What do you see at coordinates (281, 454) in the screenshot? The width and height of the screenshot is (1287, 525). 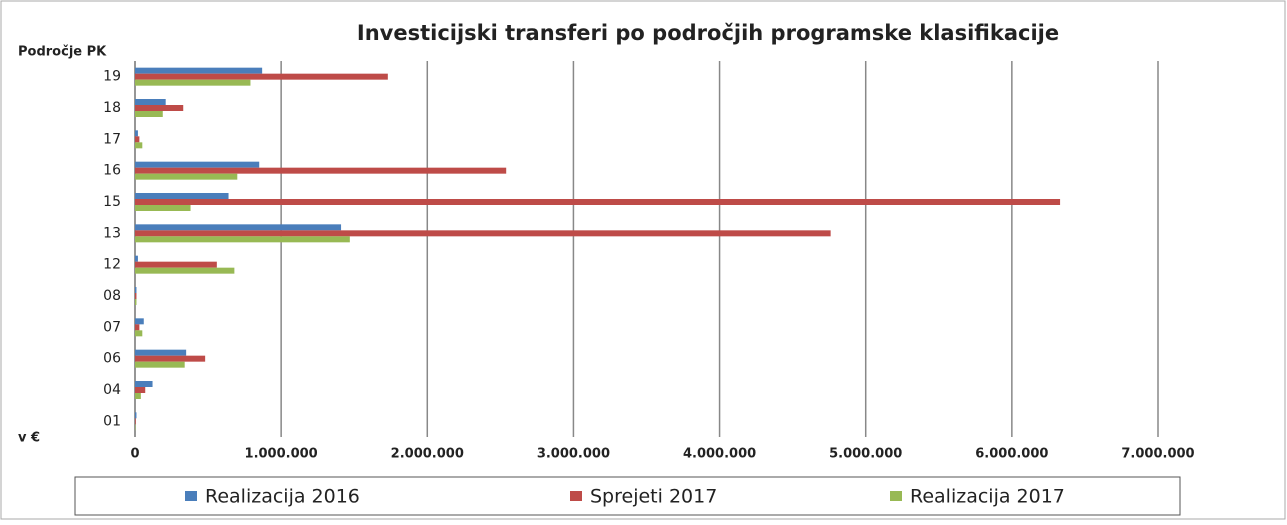 I see `x-tick-label: 1.000.000` at bounding box center [281, 454].